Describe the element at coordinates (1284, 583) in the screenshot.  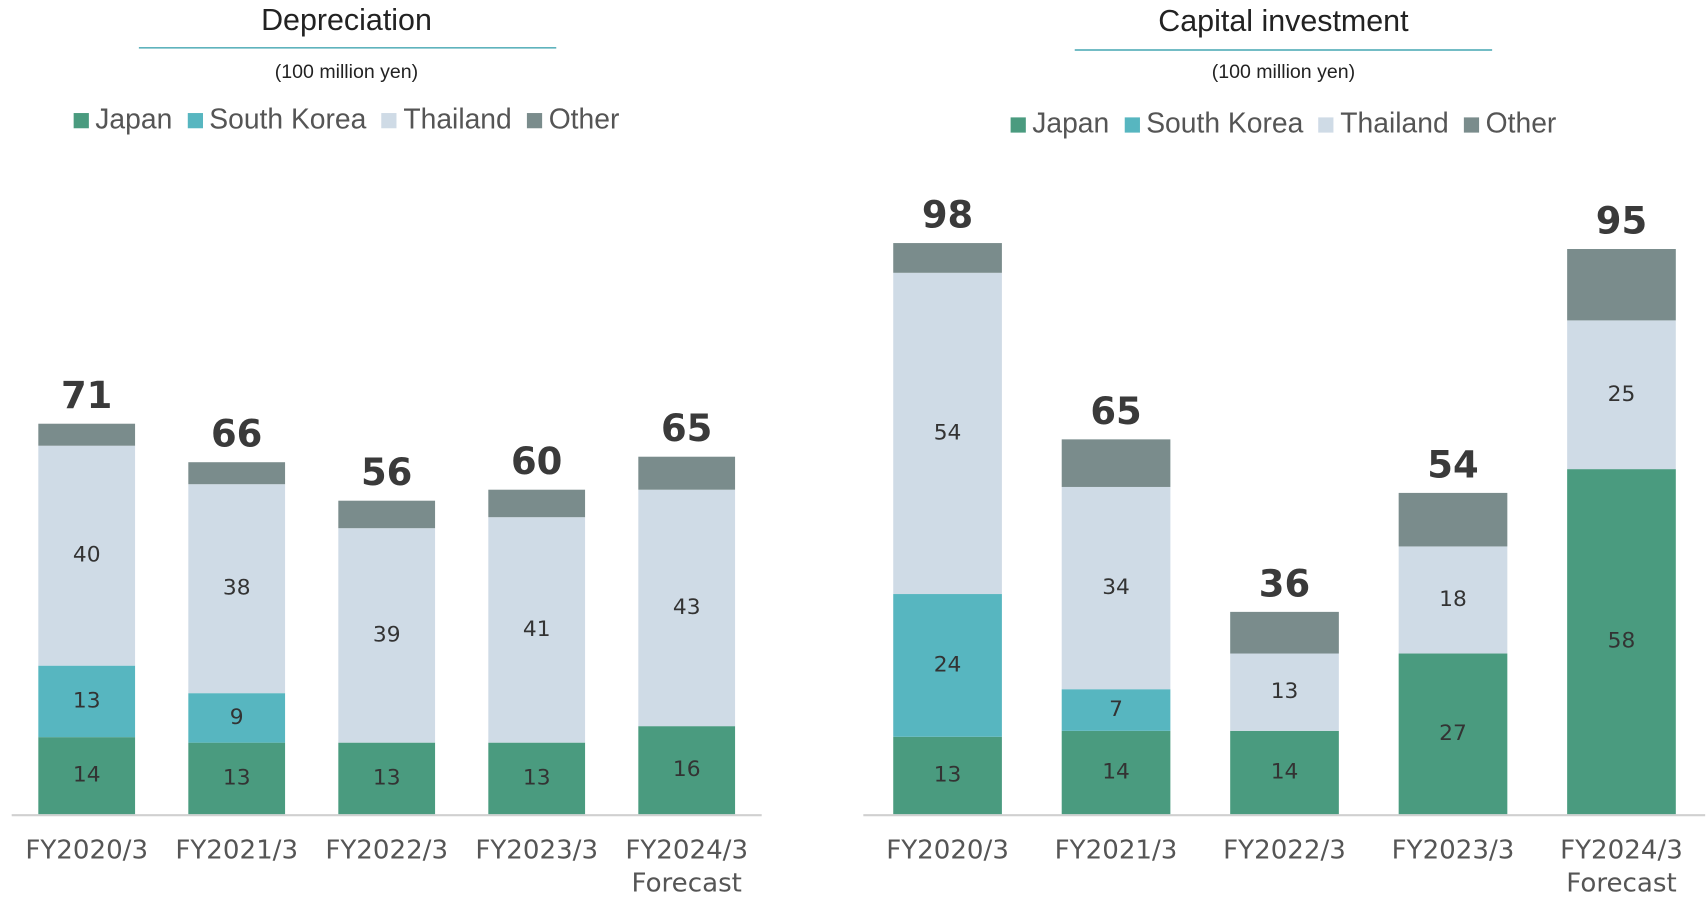
I see `total-label: 36` at that location.